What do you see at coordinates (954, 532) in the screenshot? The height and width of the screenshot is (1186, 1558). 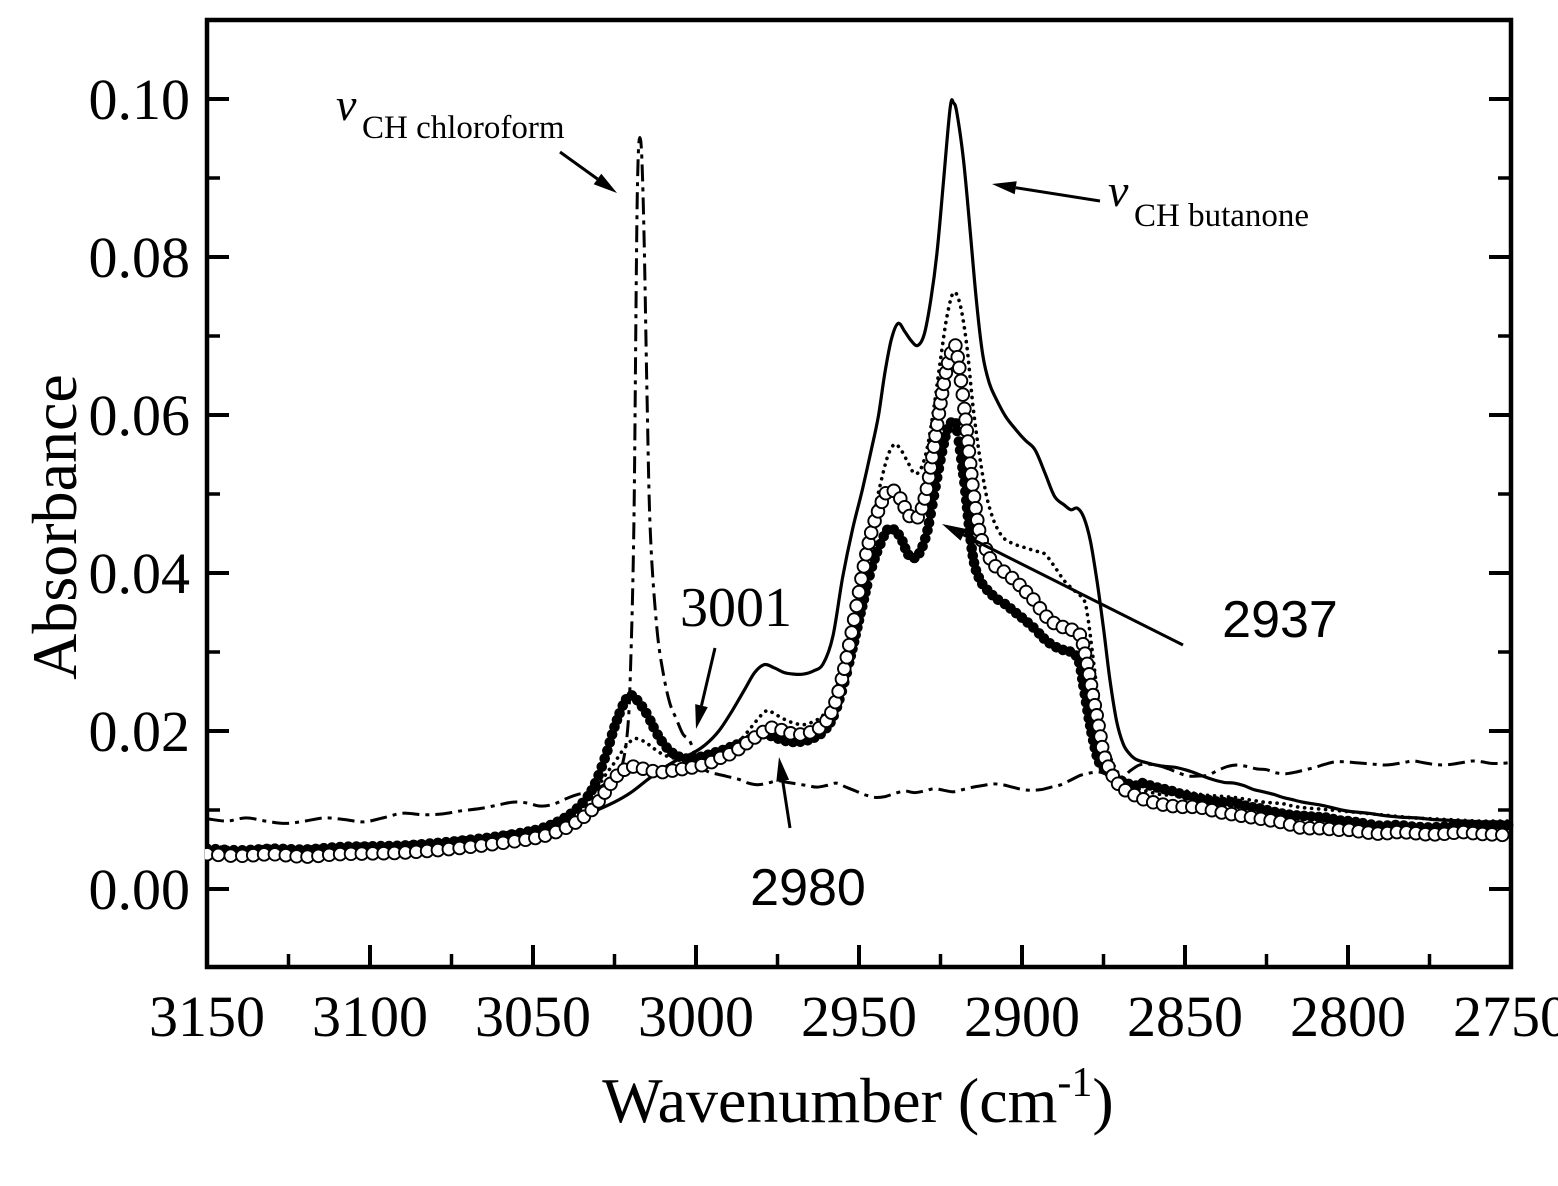 I see `arrow-2937-head` at bounding box center [954, 532].